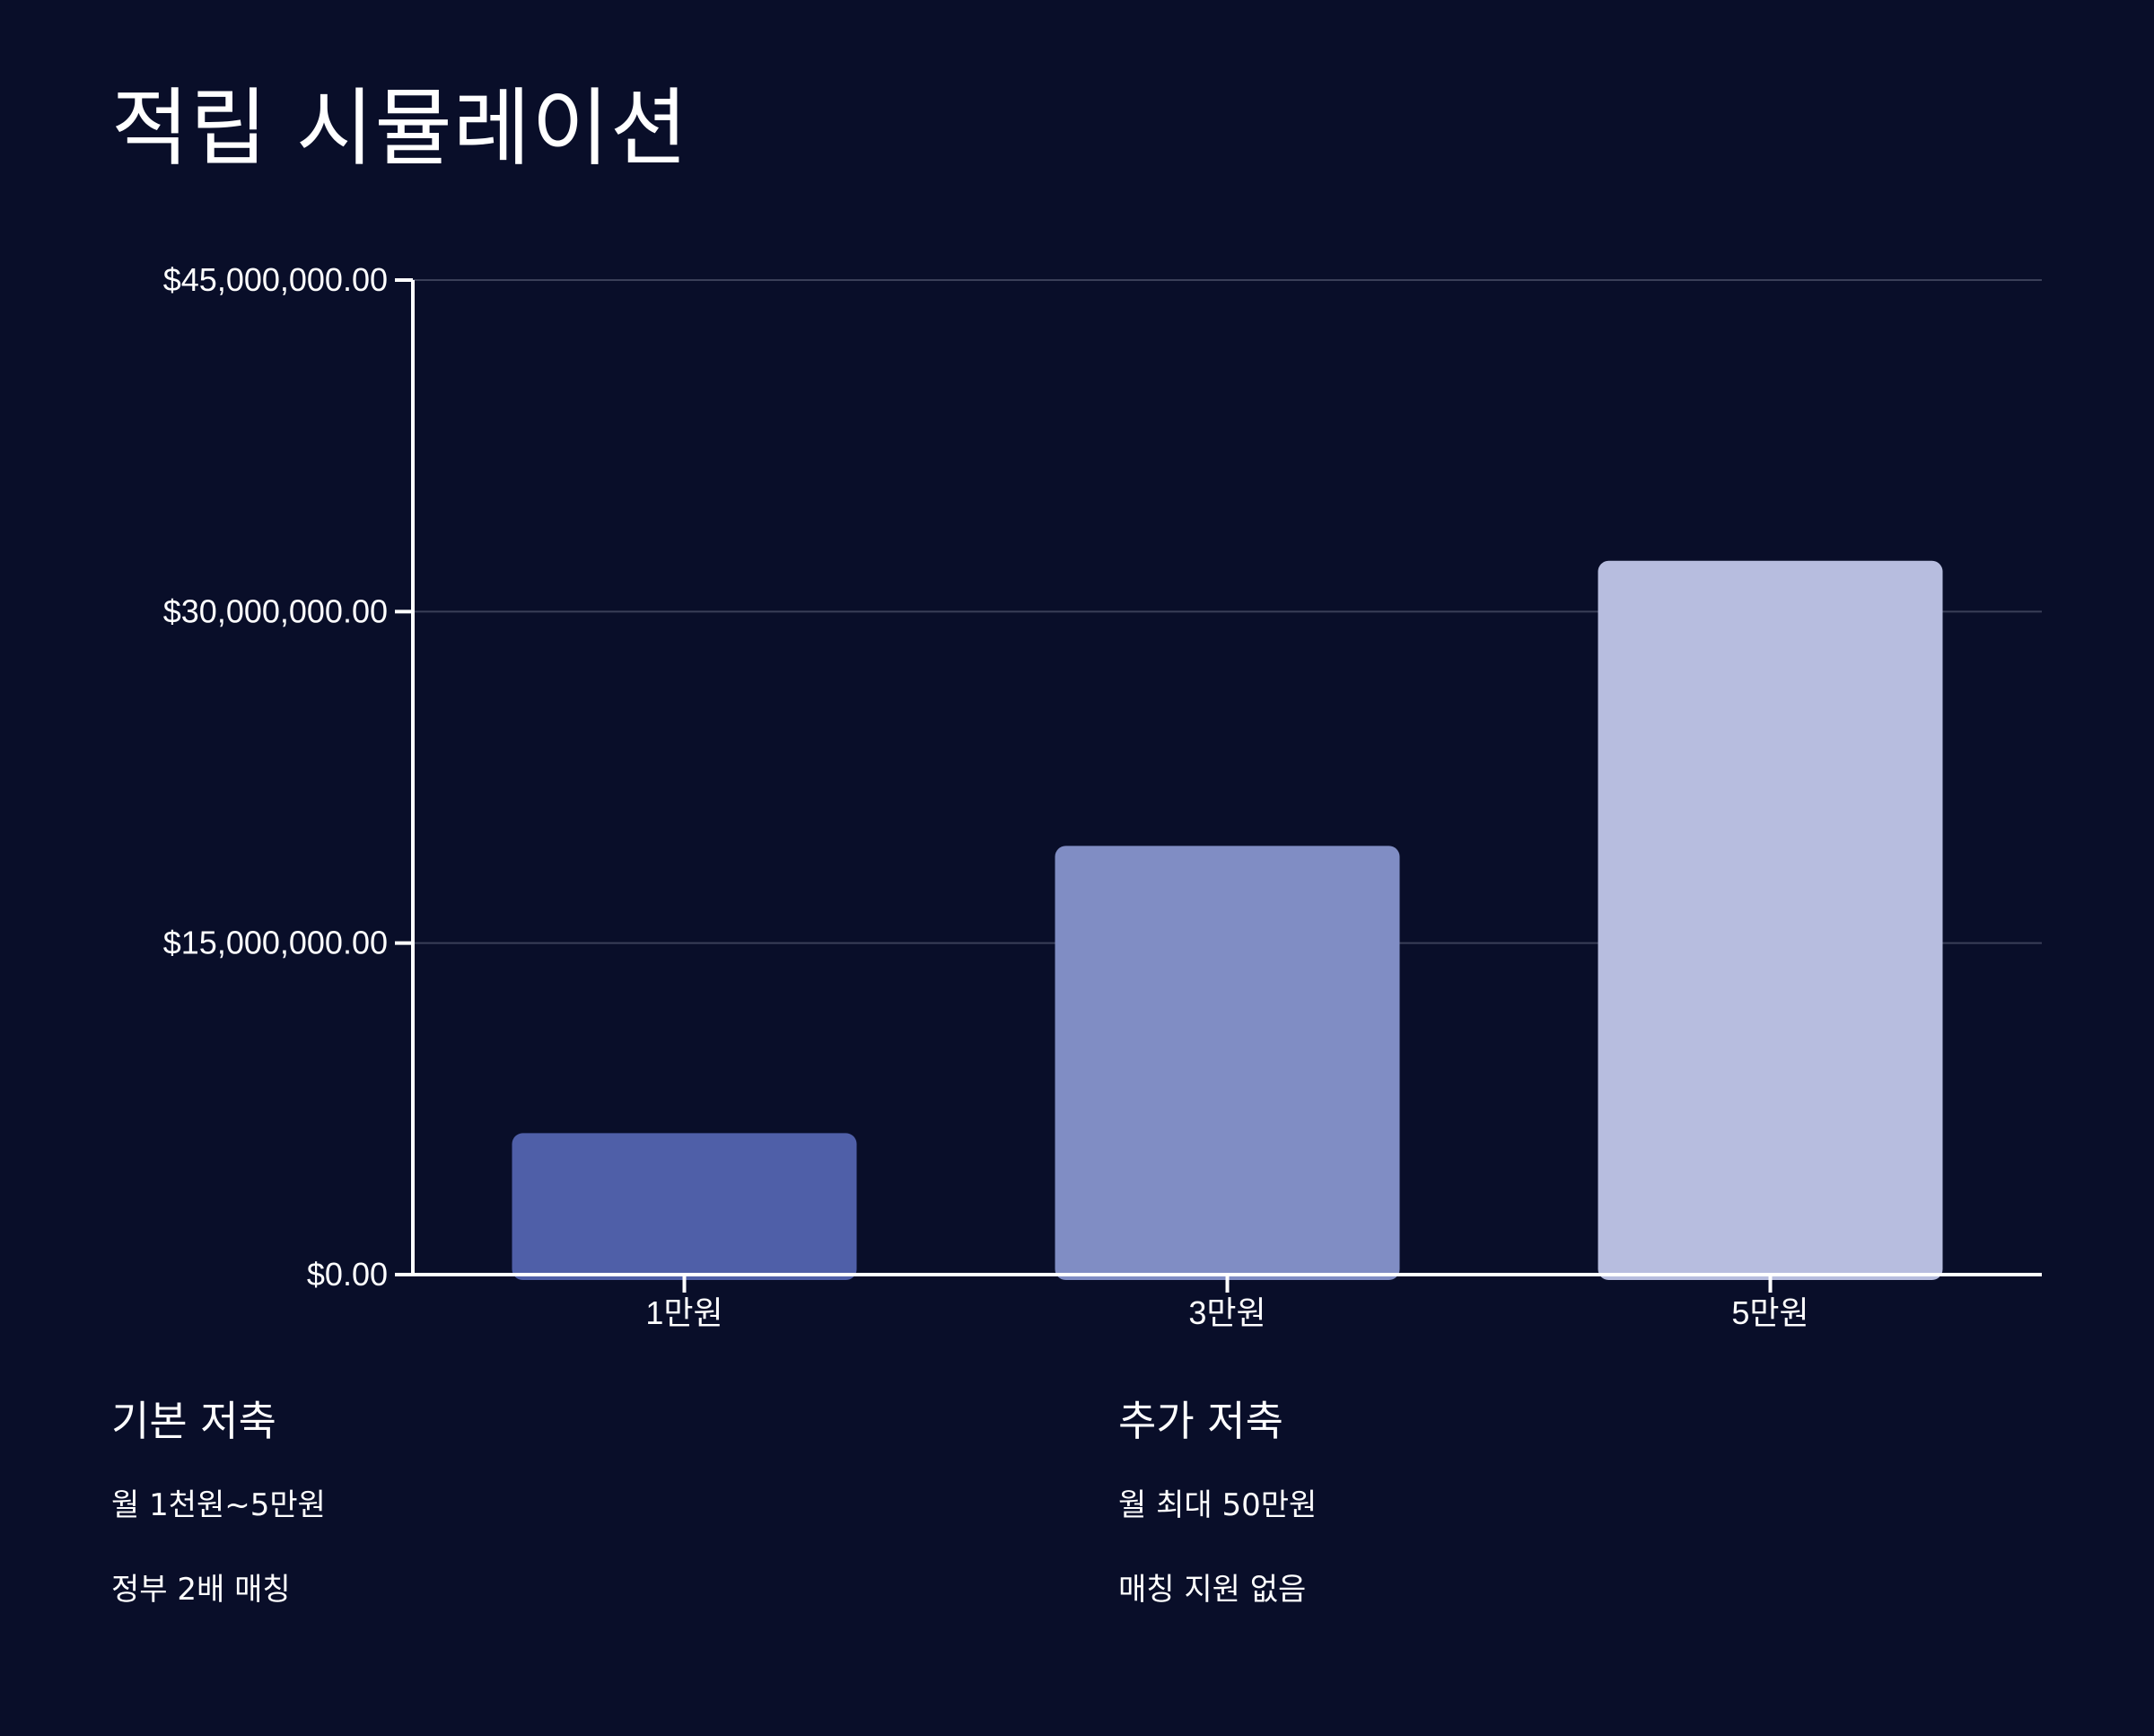 The image size is (2154, 1736). What do you see at coordinates (1218, 1506) in the screenshot?
I see `extra-savings-limit: 월 최대 50만원` at bounding box center [1218, 1506].